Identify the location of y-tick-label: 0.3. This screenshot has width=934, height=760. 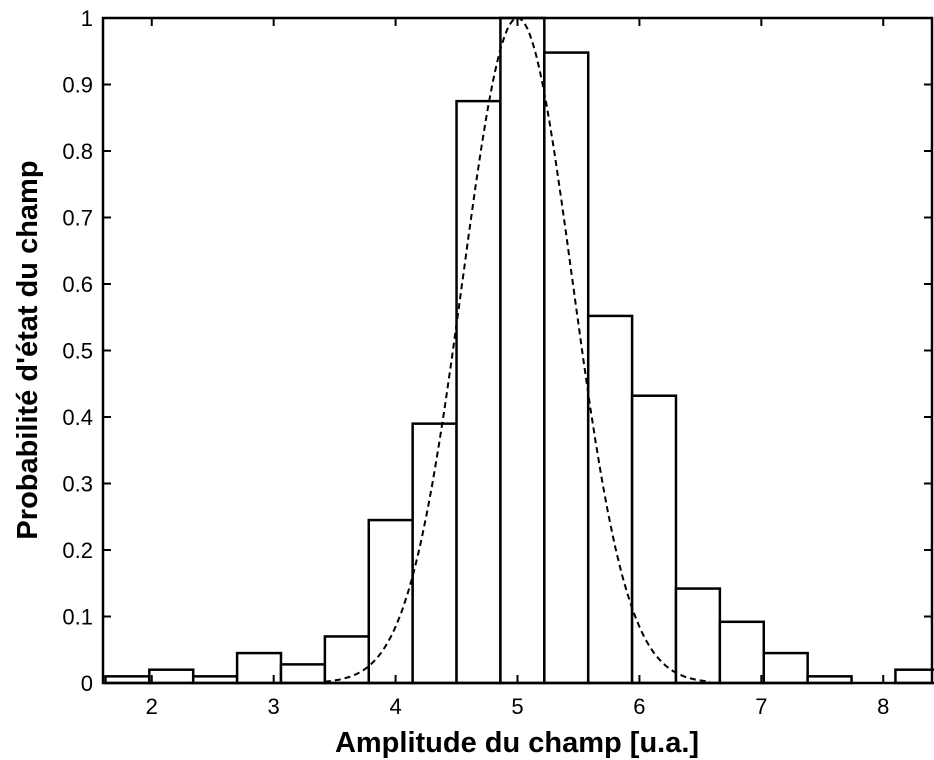
(77, 484).